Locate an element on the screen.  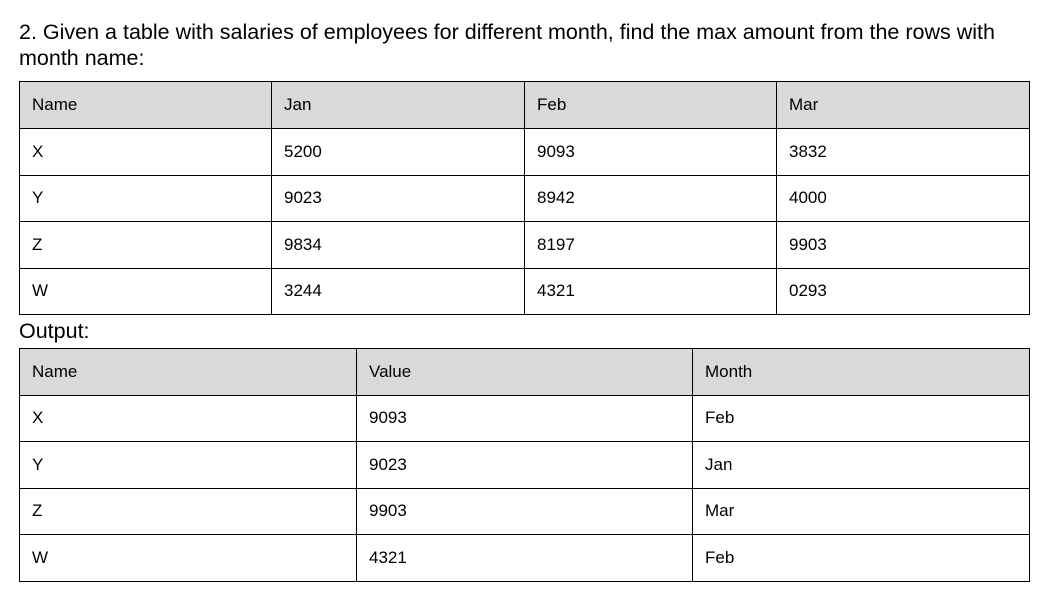
column-header: Value is located at coordinates (524, 372).